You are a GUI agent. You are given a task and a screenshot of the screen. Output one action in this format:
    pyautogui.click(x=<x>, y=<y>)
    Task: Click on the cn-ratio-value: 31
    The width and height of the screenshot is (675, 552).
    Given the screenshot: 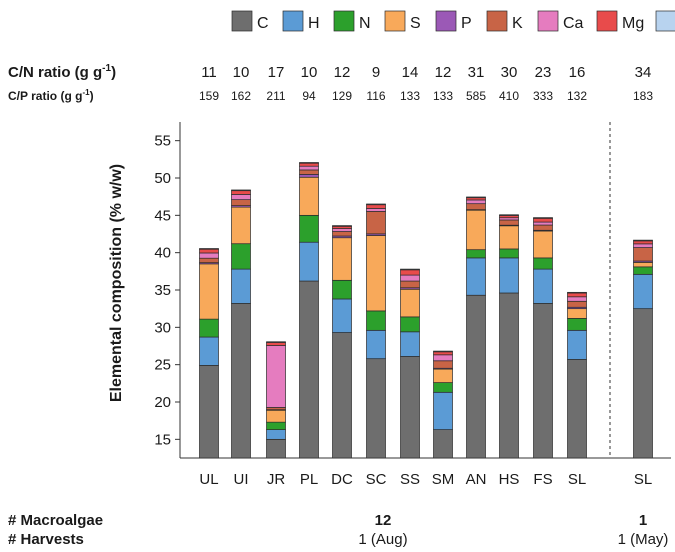 What is the action you would take?
    pyautogui.click(x=476, y=72)
    